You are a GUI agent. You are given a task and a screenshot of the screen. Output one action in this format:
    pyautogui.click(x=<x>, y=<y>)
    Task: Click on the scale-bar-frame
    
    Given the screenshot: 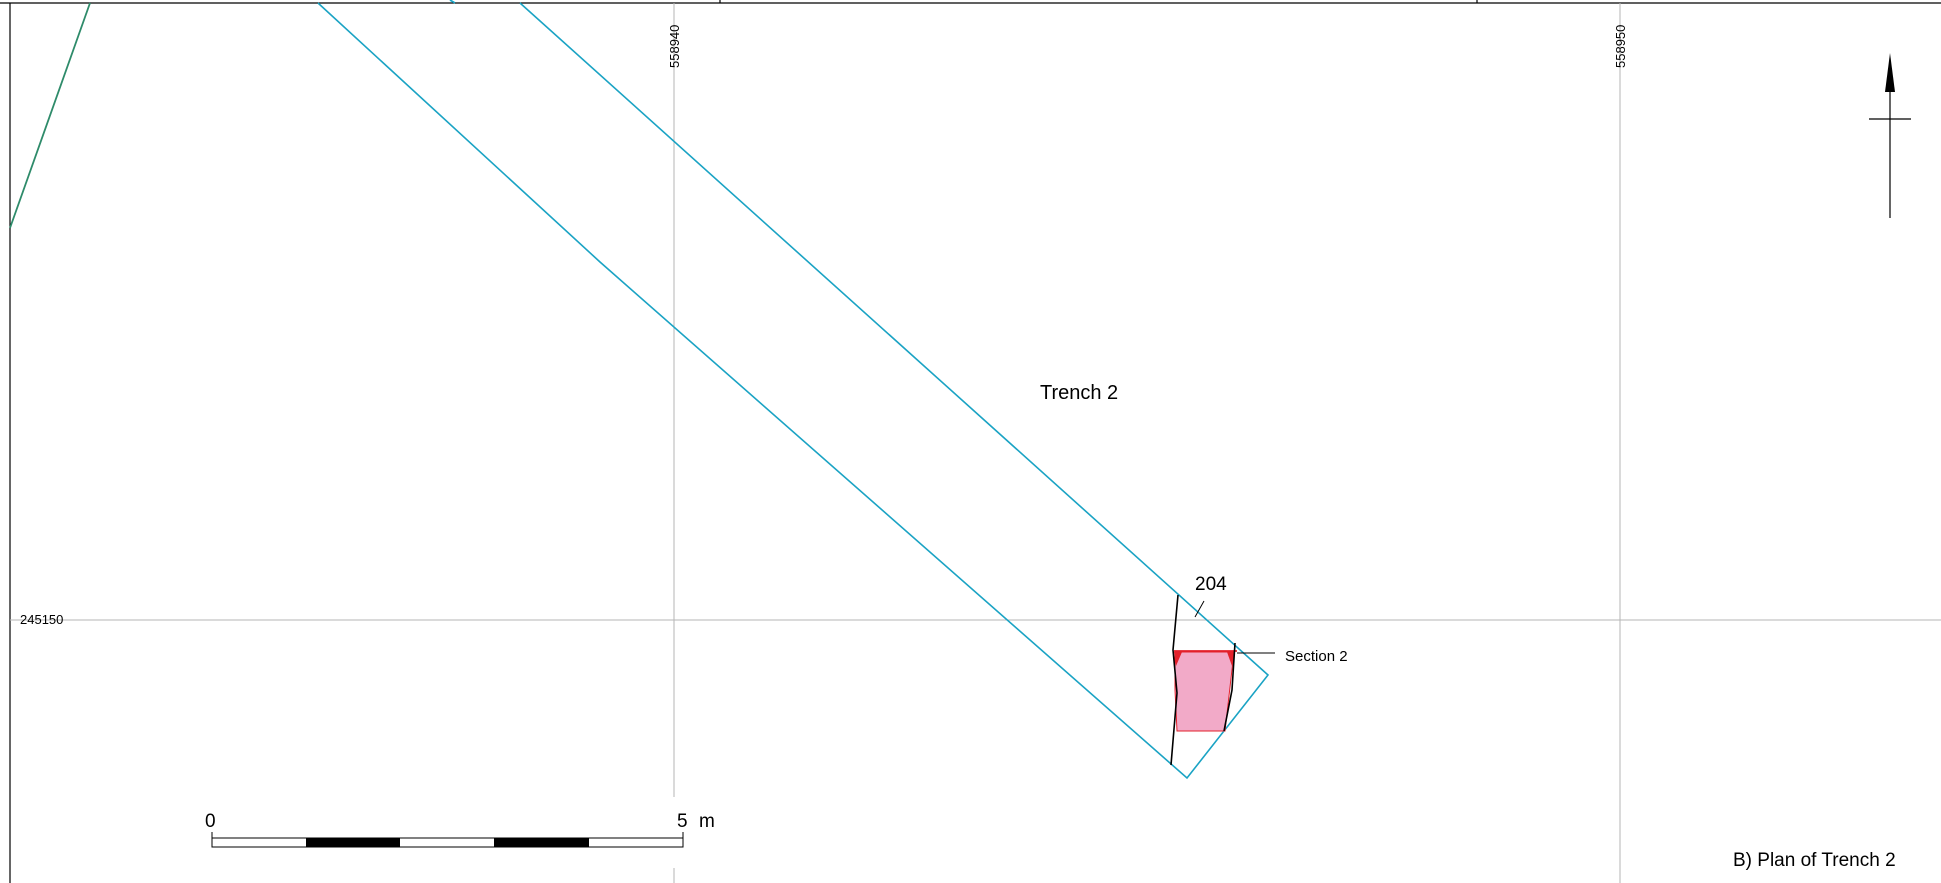 What is the action you would take?
    pyautogui.click(x=447, y=842)
    